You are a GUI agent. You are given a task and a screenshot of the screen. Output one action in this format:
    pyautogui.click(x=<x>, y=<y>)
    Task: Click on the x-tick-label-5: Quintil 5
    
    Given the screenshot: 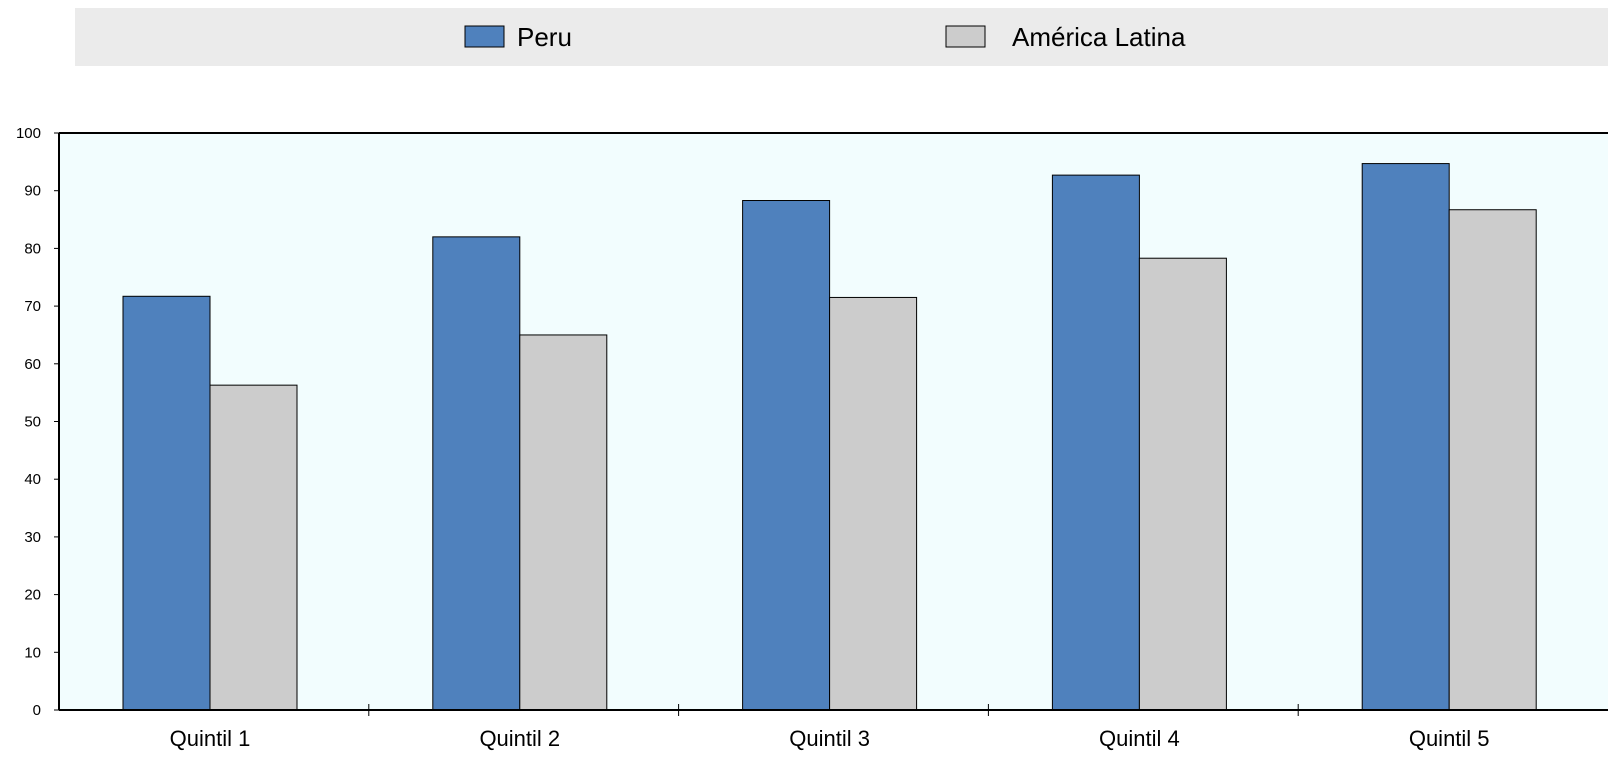 What is the action you would take?
    pyautogui.click(x=1449, y=738)
    